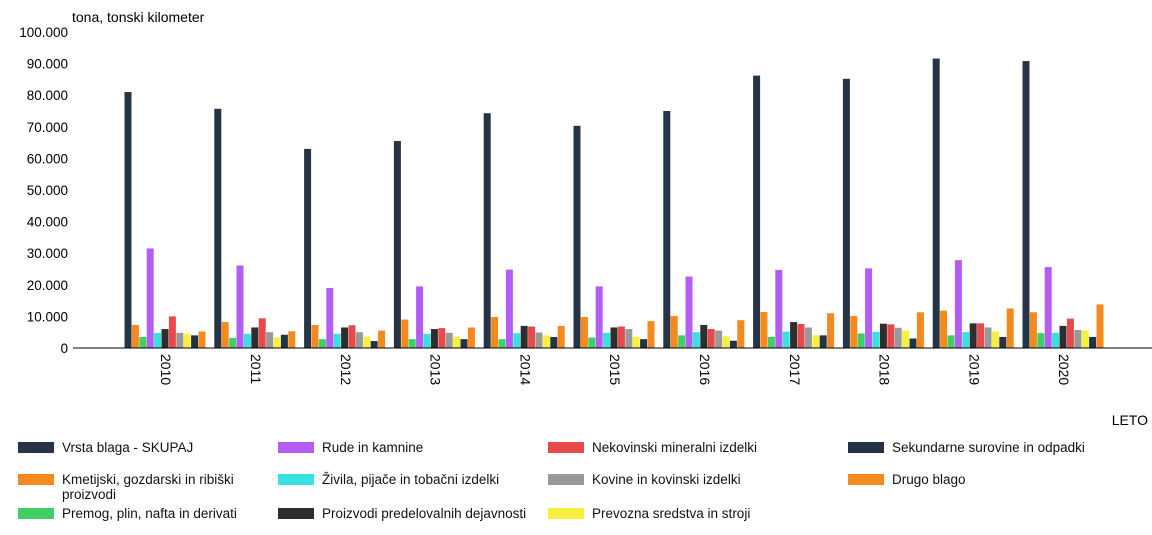 The height and width of the screenshot is (535, 1152). Describe the element at coordinates (988, 447) in the screenshot. I see `legend-label: Sekundarne surovine in odpadki` at that location.